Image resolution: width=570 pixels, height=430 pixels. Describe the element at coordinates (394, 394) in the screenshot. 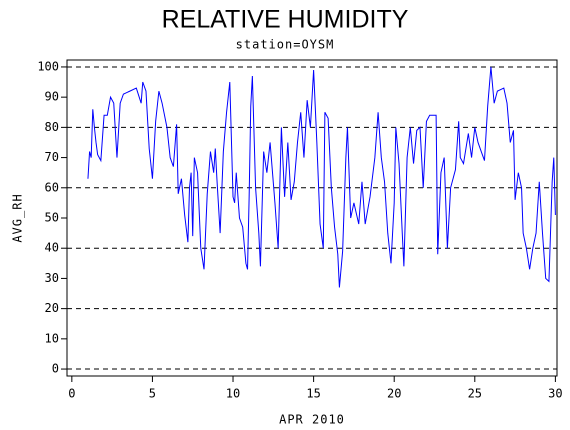

I see `x-tick-label: 20` at that location.